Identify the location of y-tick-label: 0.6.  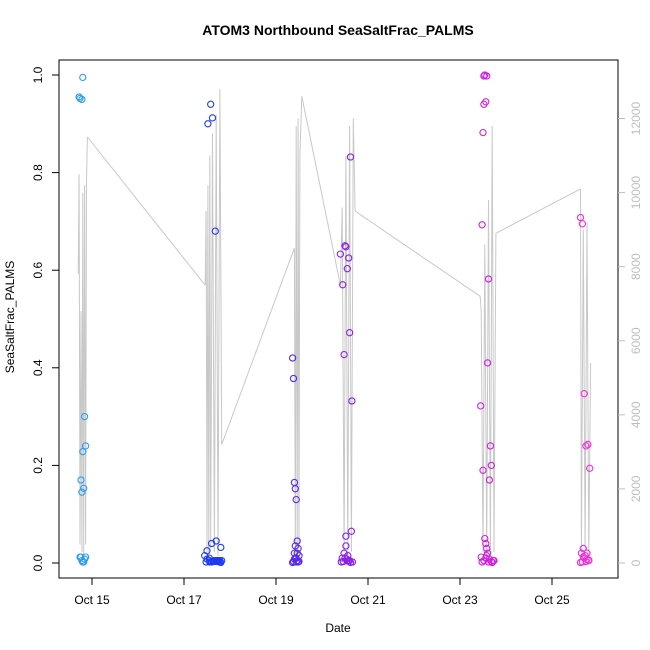
(38, 270).